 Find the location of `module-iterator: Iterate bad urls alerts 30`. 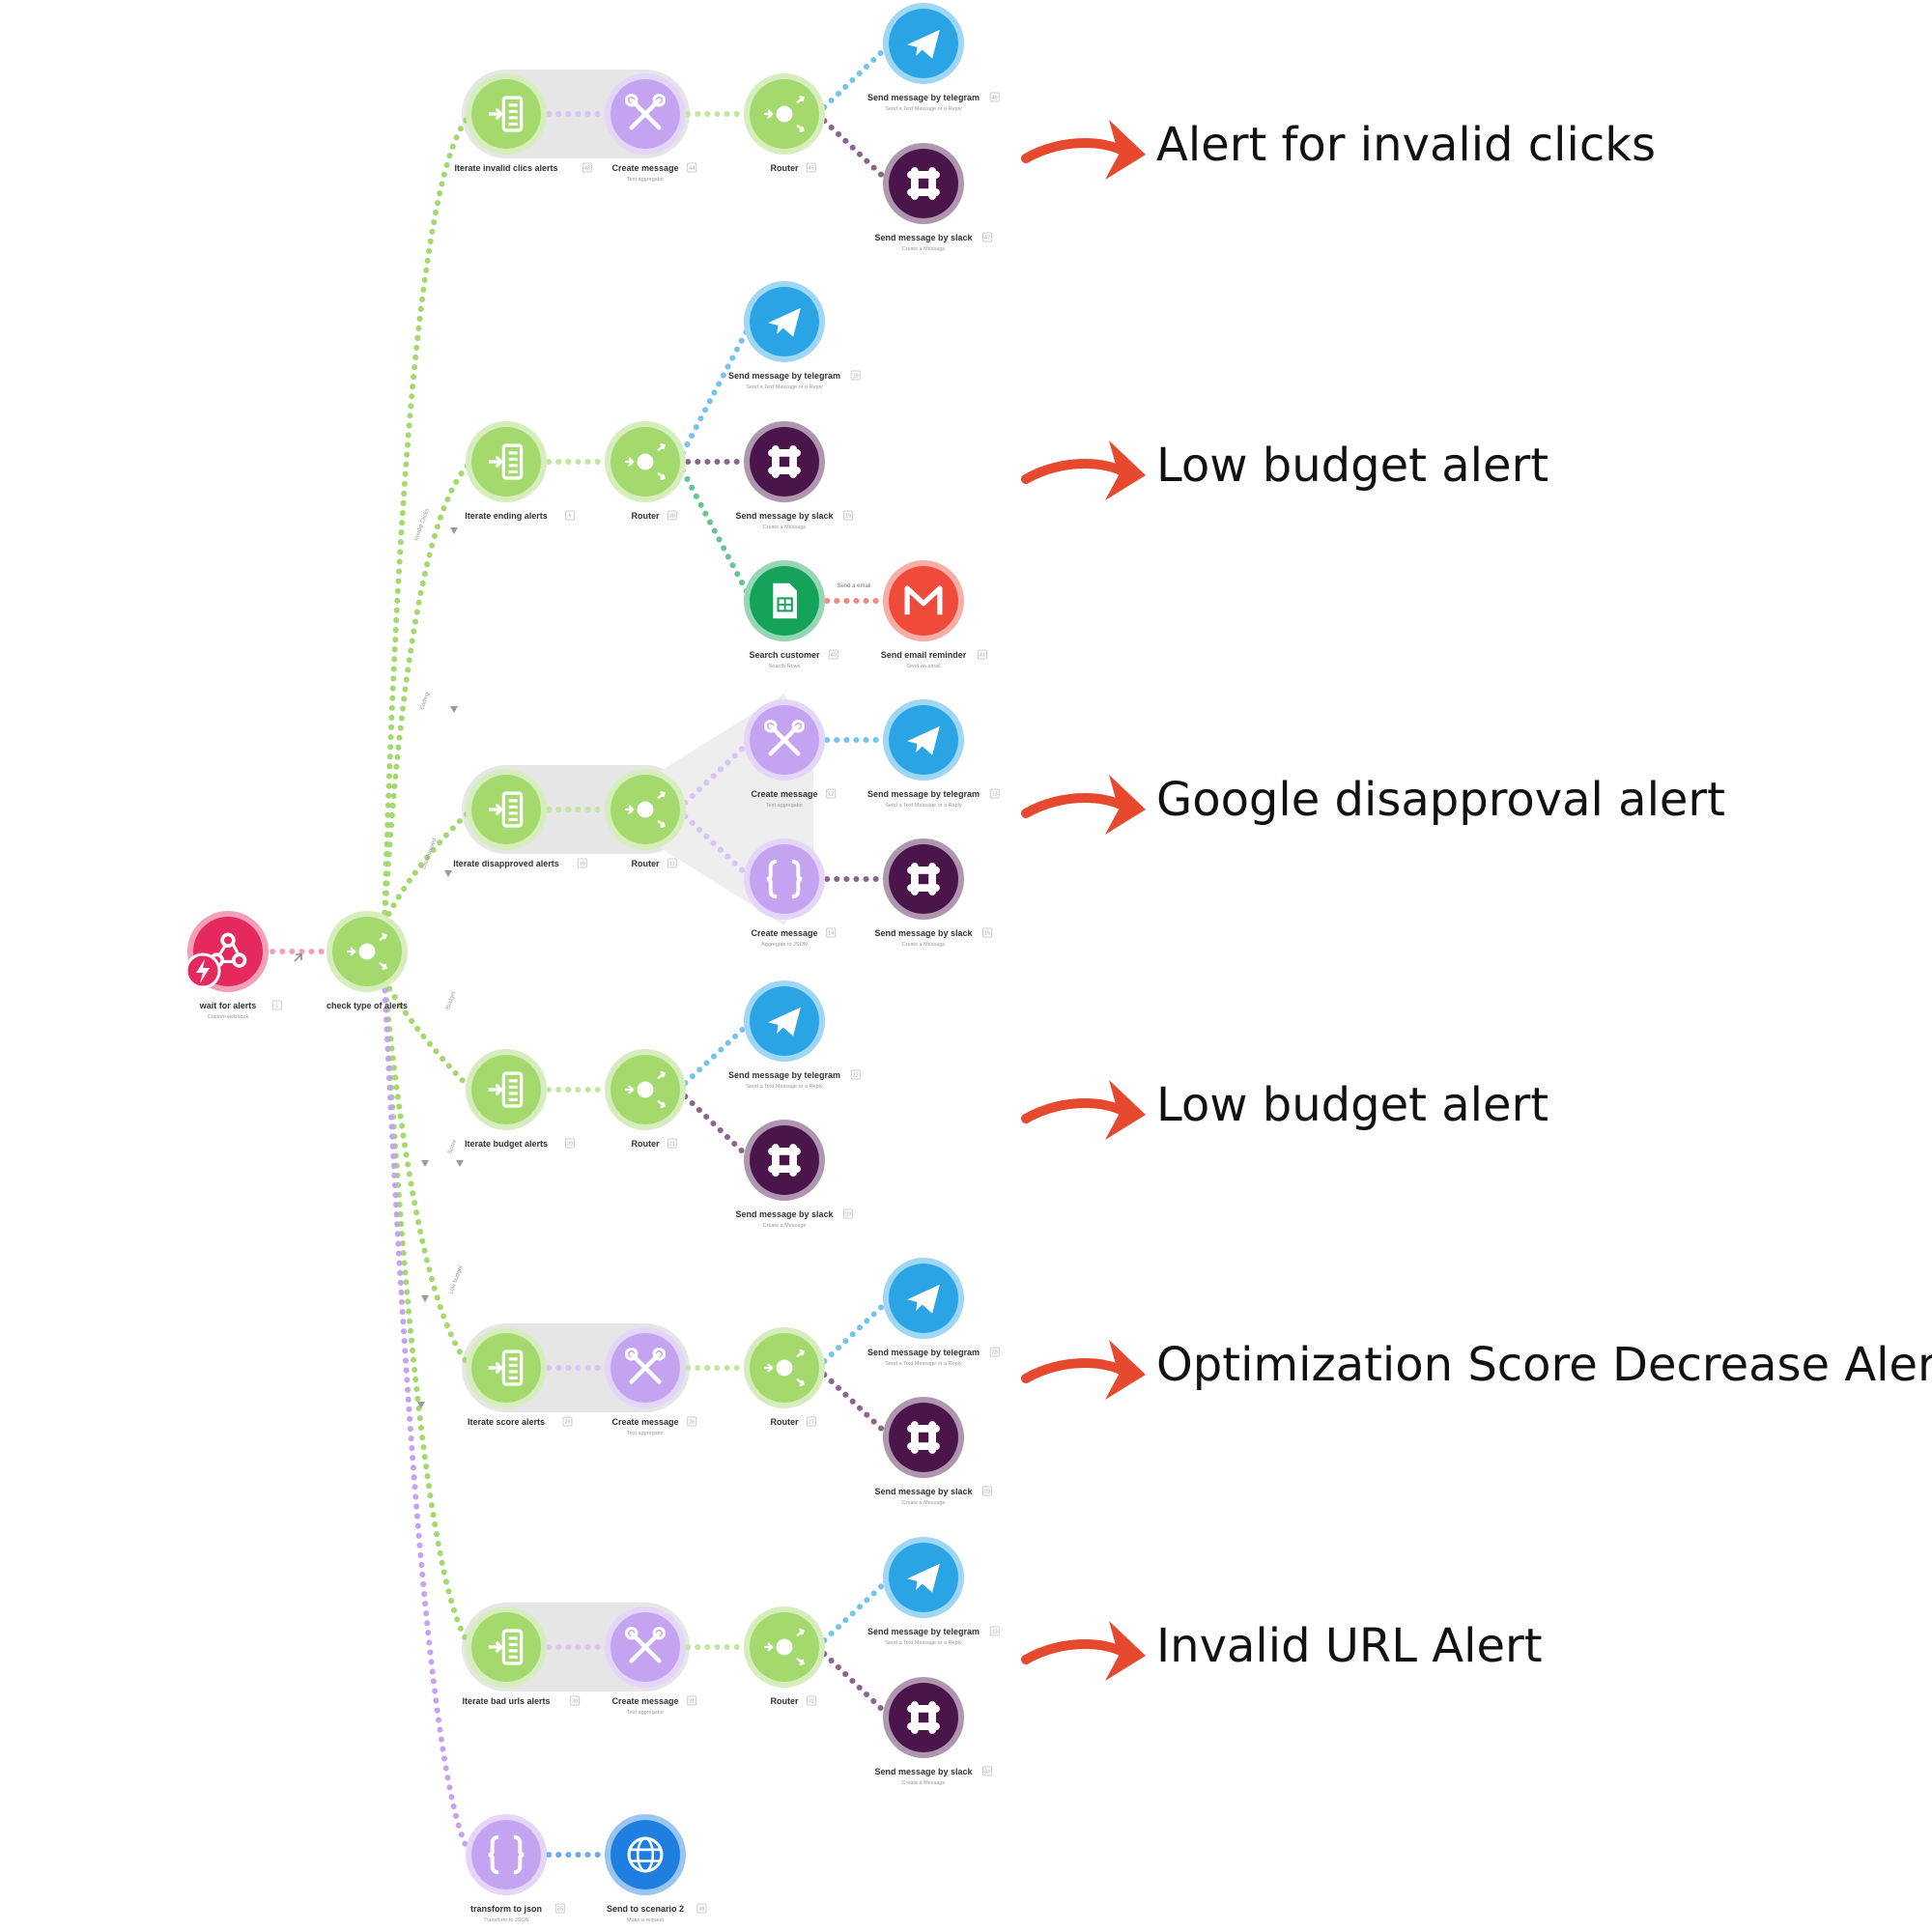

module-iterator: Iterate bad urls alerts 30 is located at coordinates (521, 1656).